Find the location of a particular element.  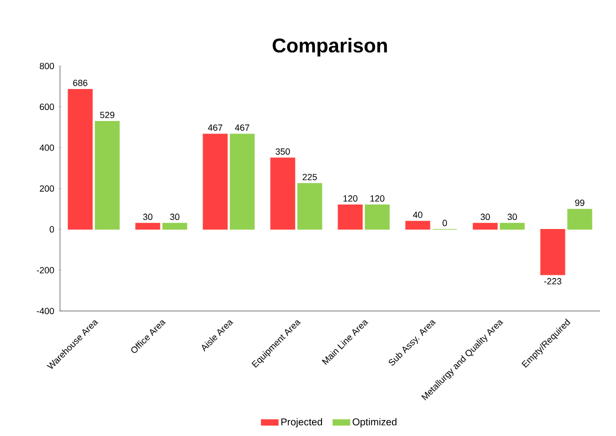

y-tick-label: 600 is located at coordinates (47, 107).